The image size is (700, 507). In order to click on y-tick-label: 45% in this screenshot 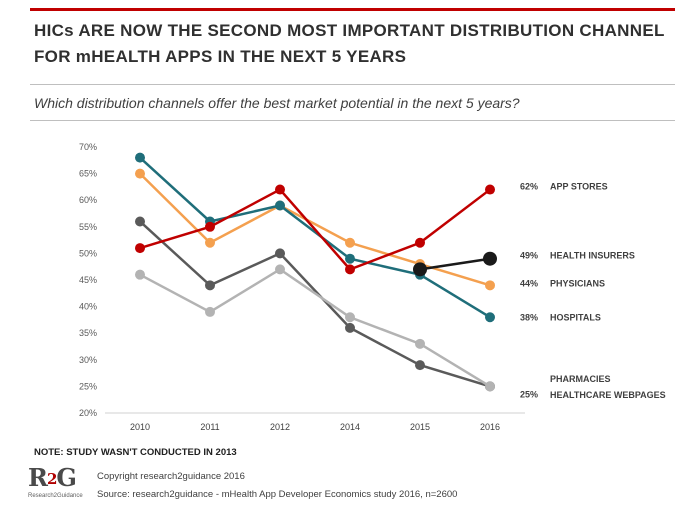, I will do `click(88, 280)`.